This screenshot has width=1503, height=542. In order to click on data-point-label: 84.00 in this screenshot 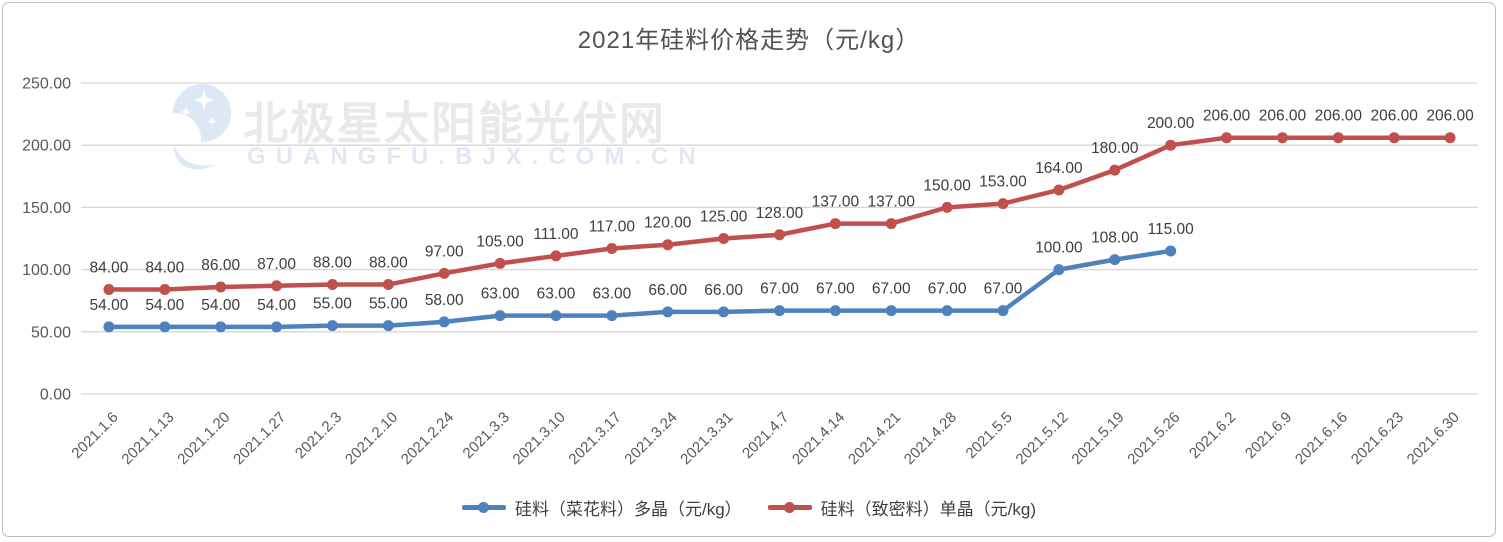, I will do `click(164, 268)`.